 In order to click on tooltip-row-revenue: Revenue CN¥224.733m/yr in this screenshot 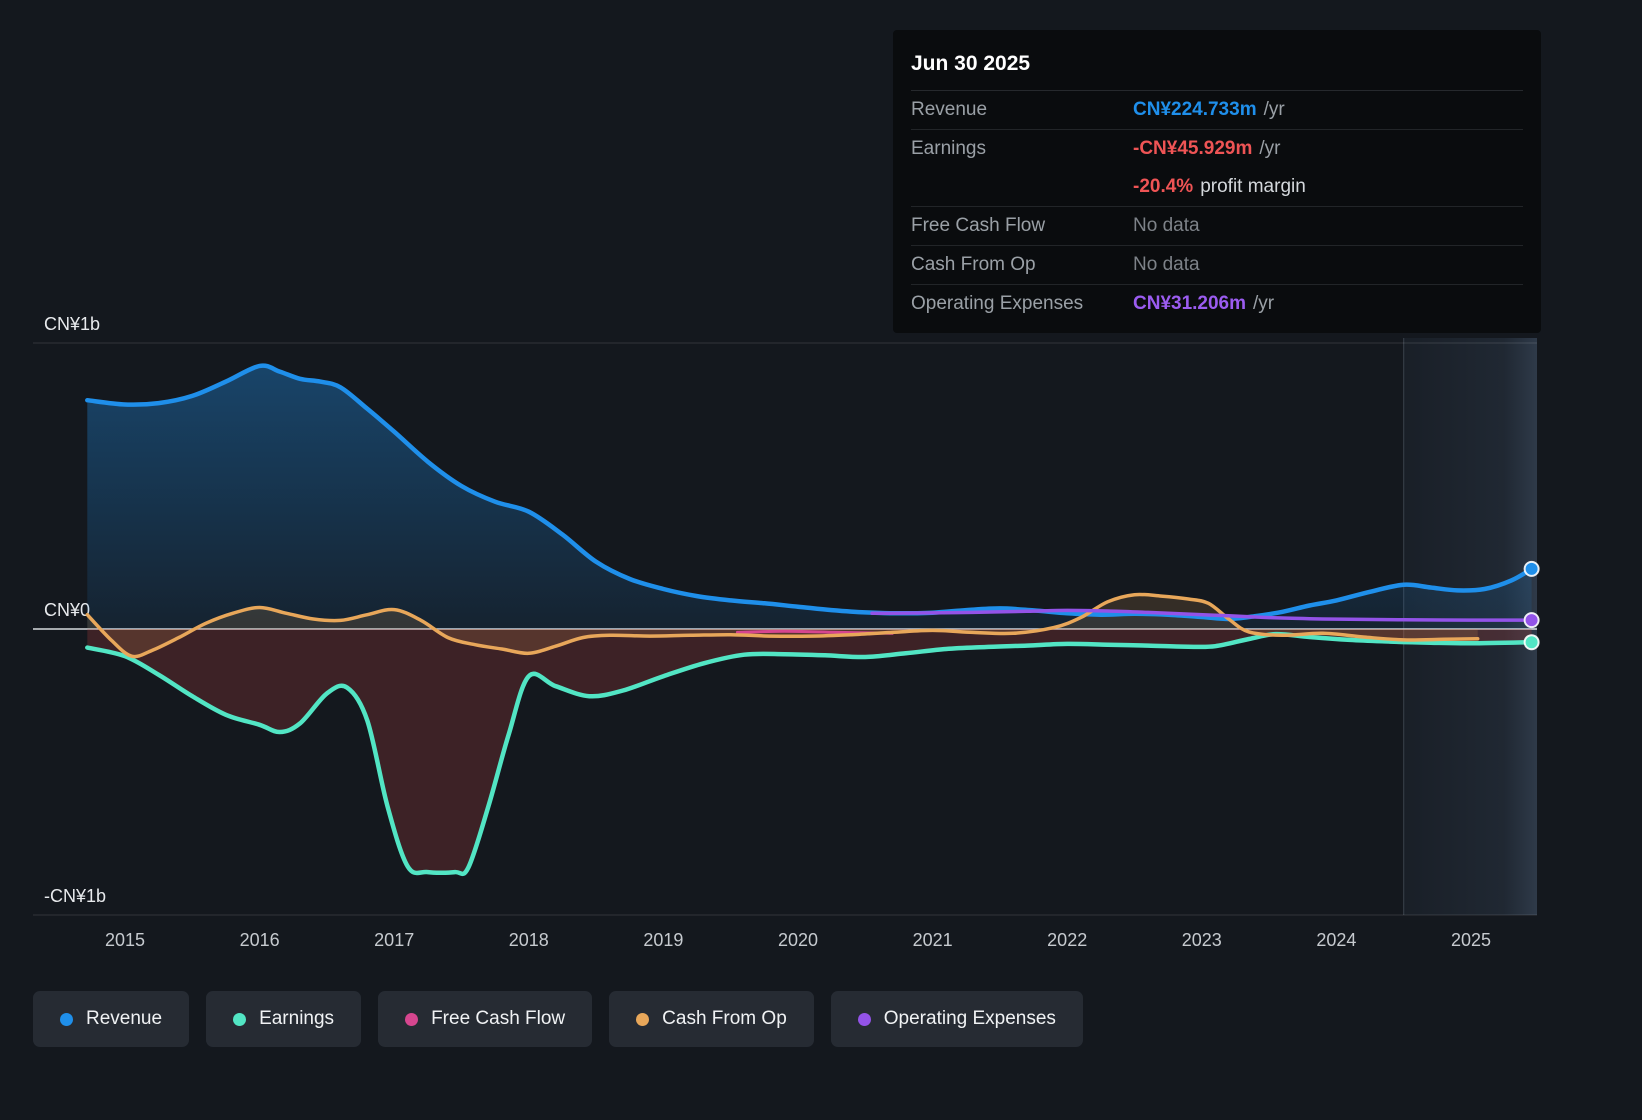, I will do `click(1217, 110)`.